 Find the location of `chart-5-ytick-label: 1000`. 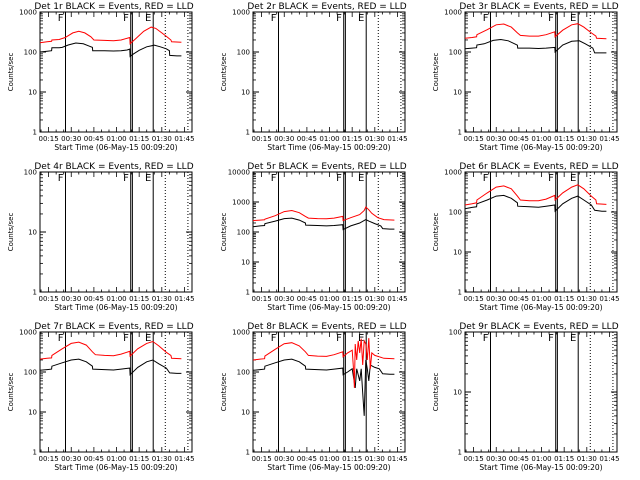

chart-5-ytick-label: 1000 is located at coordinates (453, 173).